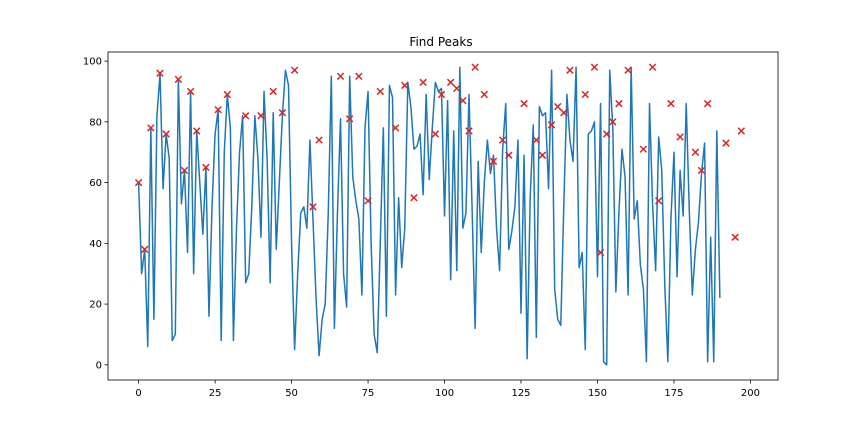 The height and width of the screenshot is (432, 864). I want to click on x-tick-label: 100, so click(444, 393).